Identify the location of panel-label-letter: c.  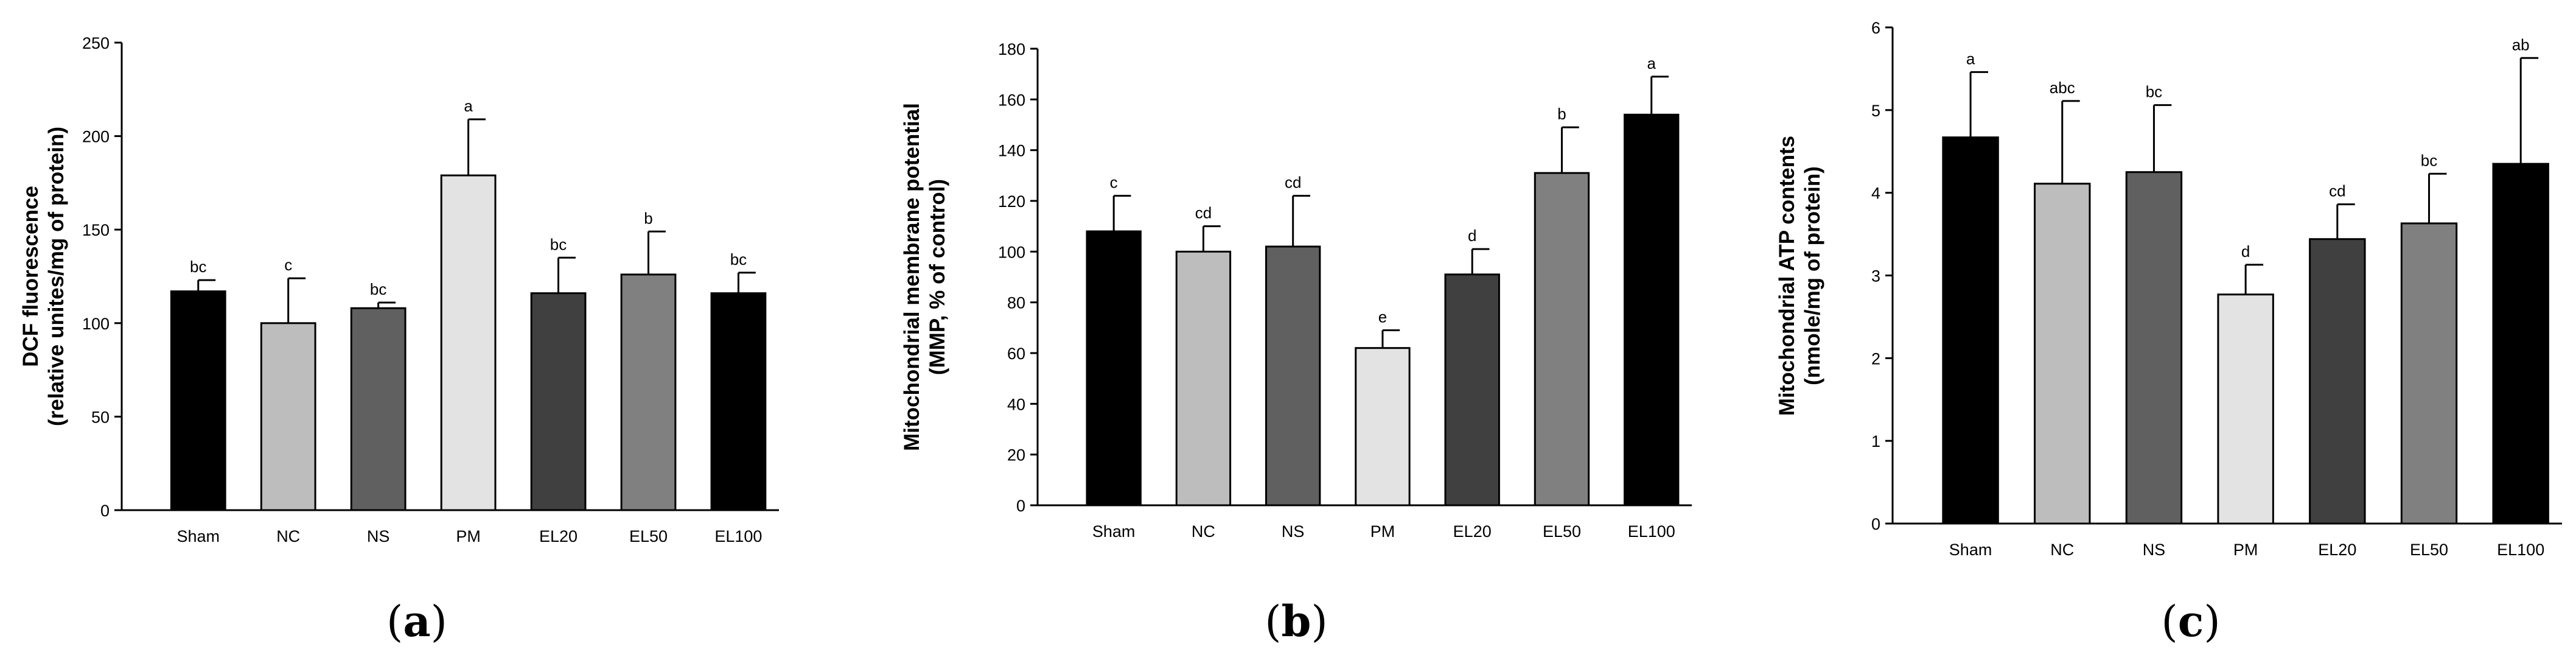
(2191, 621).